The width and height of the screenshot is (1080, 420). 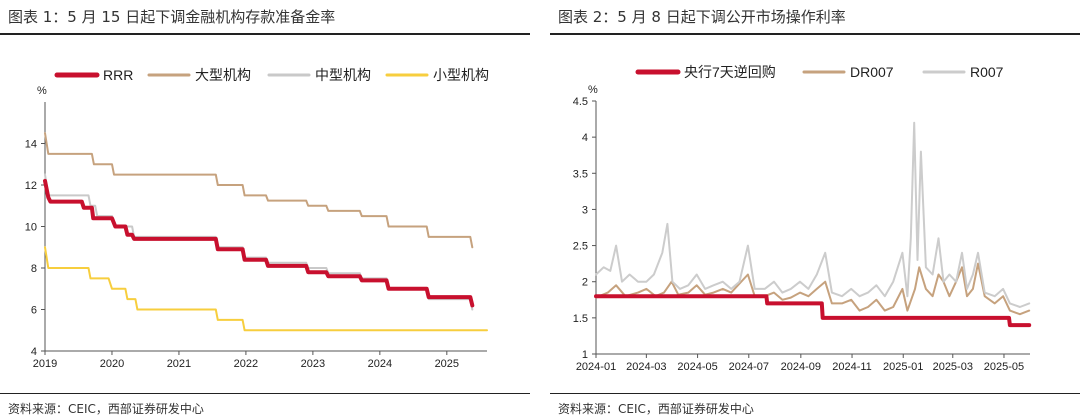 I want to click on x-tick-label: 2025, so click(x=447, y=364).